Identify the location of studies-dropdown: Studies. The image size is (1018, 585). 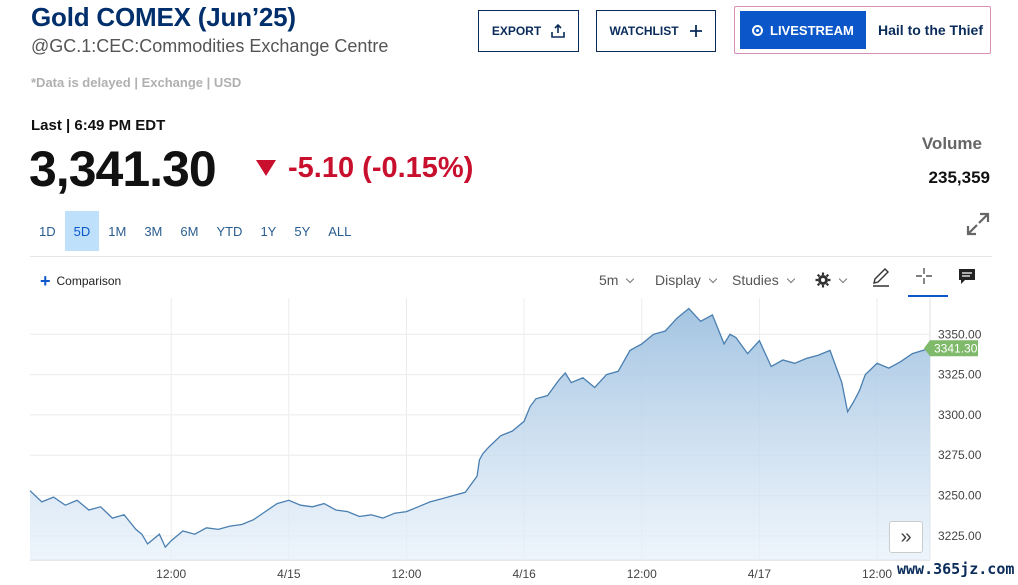
(763, 280).